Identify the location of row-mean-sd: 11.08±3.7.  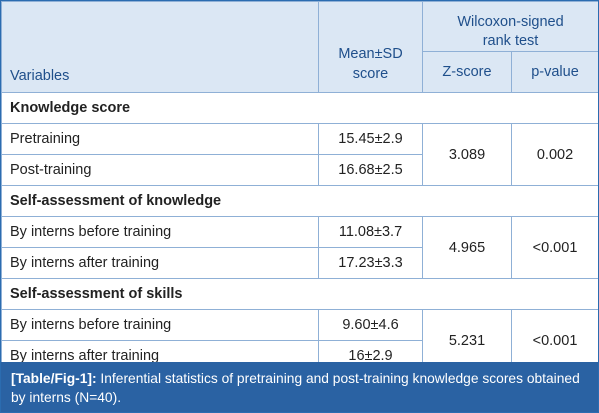
(370, 232).